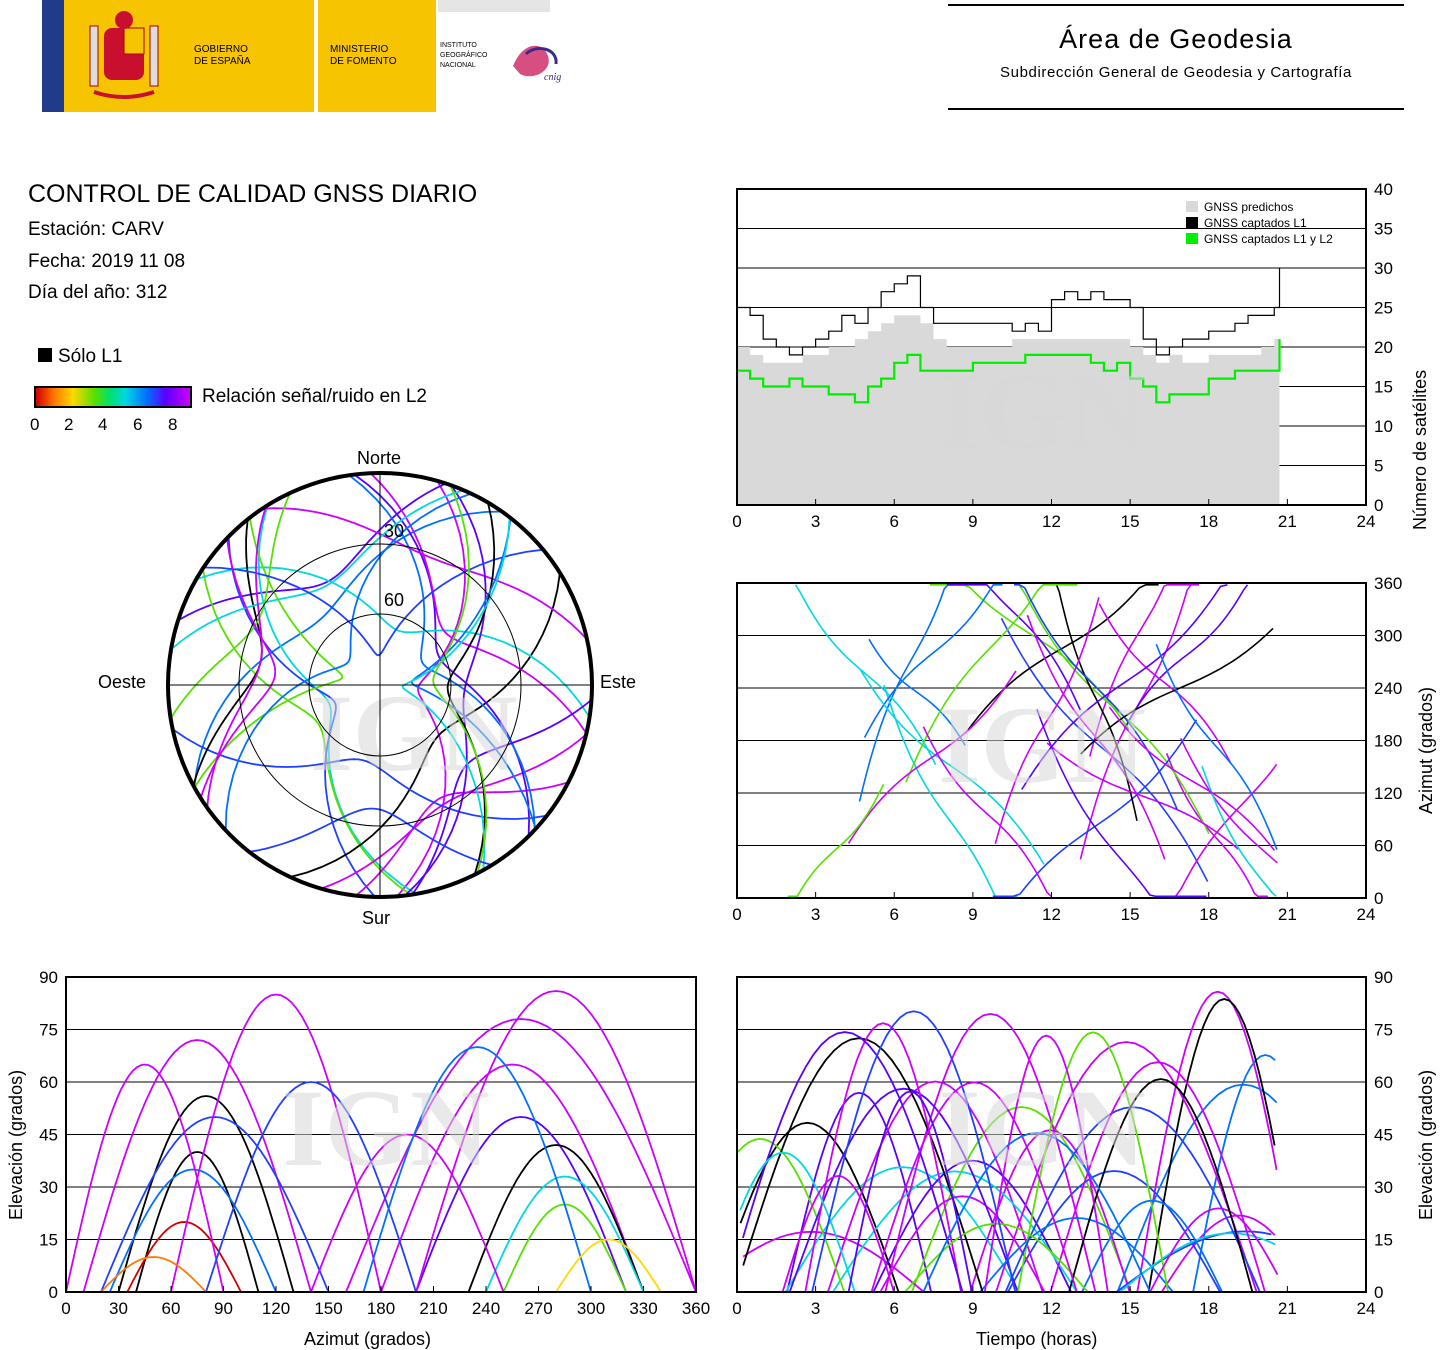 This screenshot has height=1350, width=1445. I want to click on az-watermark: IGN, so click(1042, 745).